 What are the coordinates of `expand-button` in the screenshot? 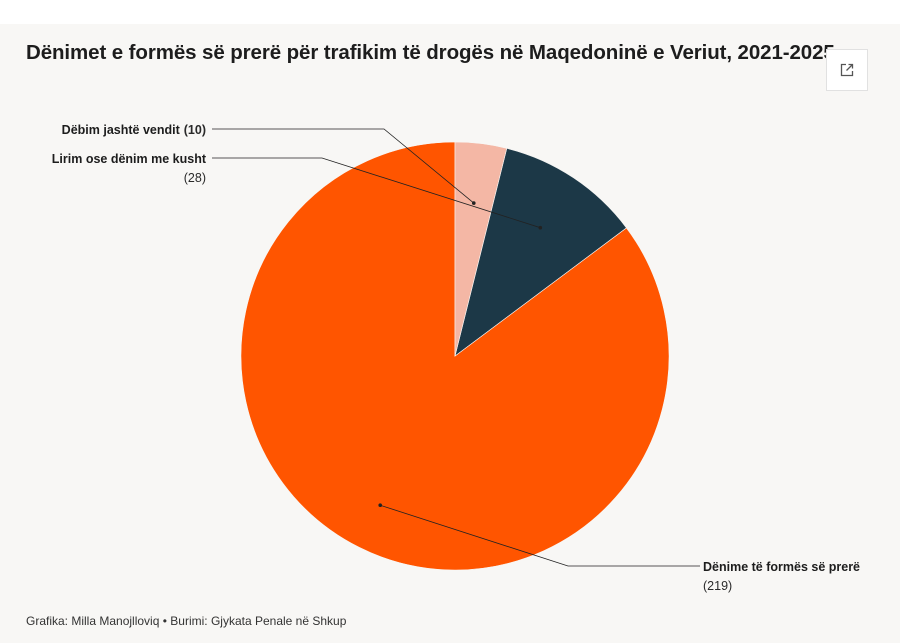 It's located at (847, 70).